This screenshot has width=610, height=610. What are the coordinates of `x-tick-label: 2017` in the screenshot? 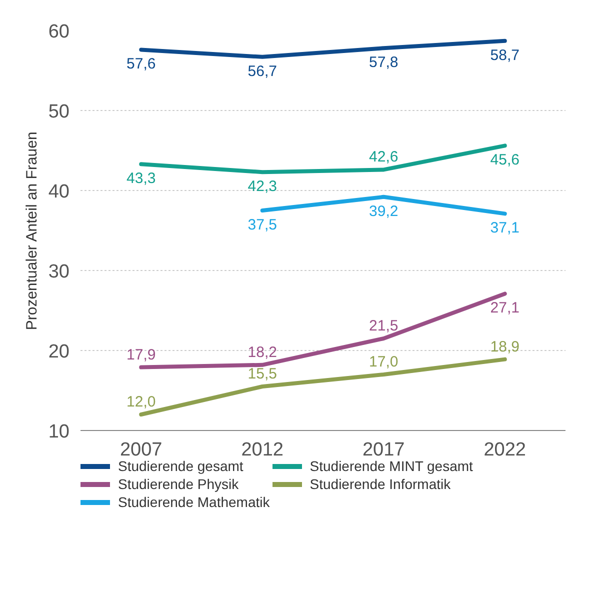 It's located at (383, 450).